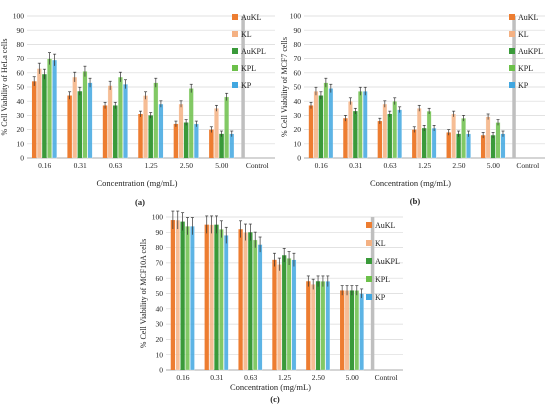  Describe the element at coordinates (161, 370) in the screenshot. I see `y-tick-label: 0` at that location.